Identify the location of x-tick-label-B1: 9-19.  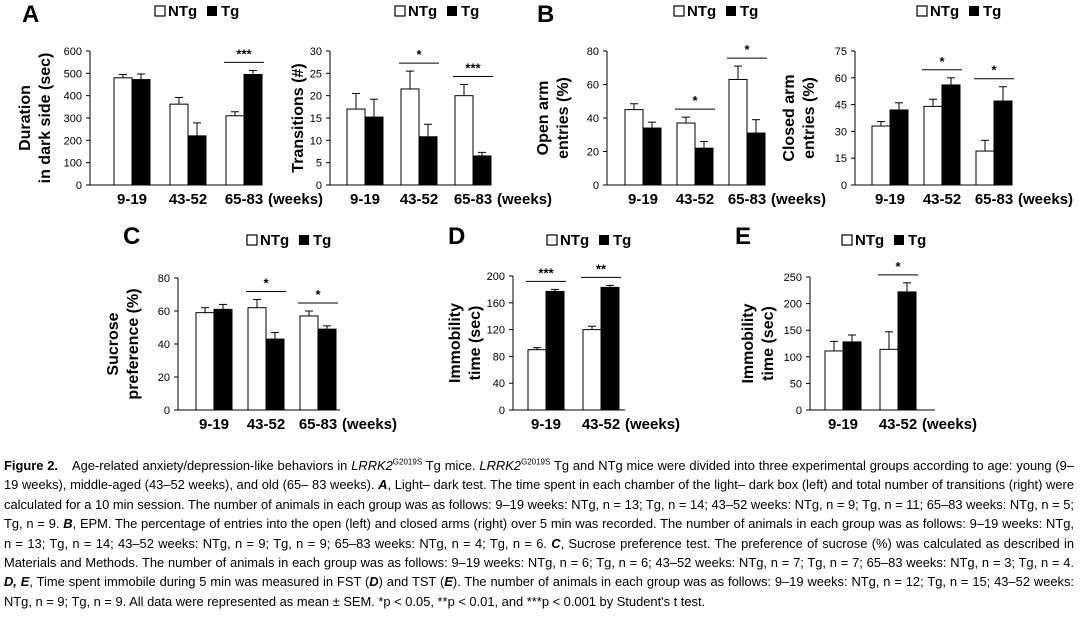
(643, 199).